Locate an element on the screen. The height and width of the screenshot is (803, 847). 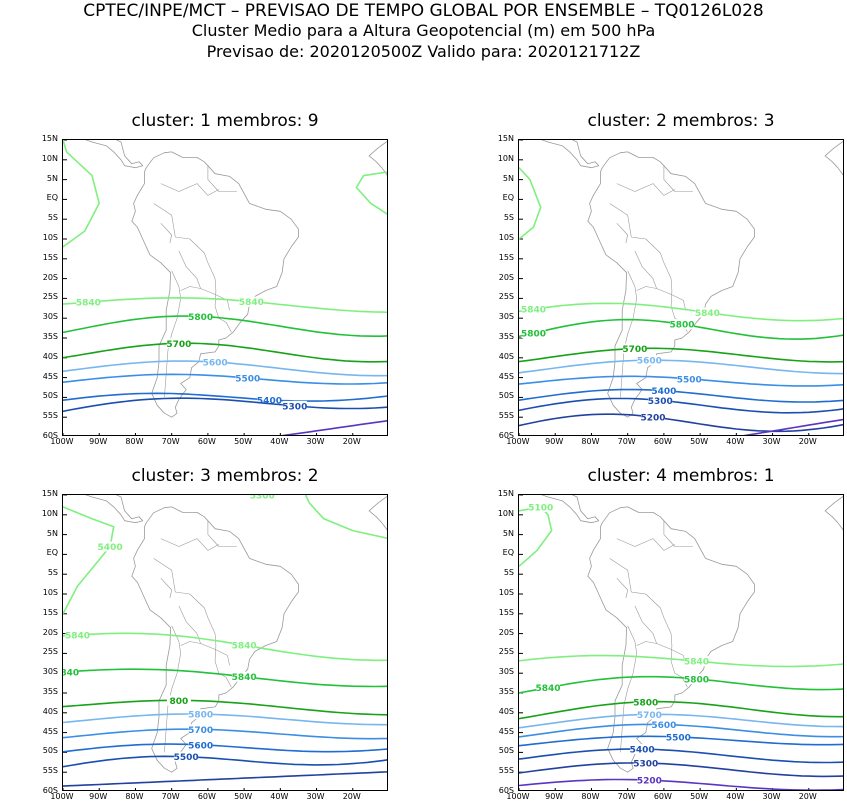
contour-label: 5700 is located at coordinates (649, 716).